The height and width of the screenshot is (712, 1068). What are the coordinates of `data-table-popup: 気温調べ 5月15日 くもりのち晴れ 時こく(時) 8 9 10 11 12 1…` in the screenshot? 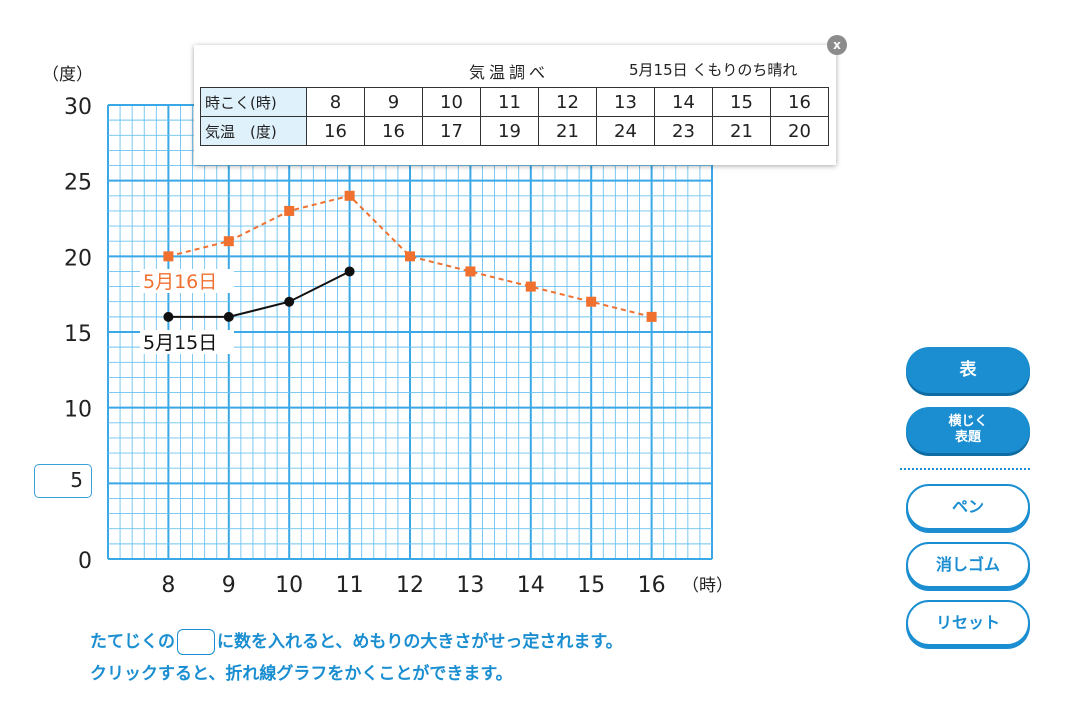 It's located at (515, 105).